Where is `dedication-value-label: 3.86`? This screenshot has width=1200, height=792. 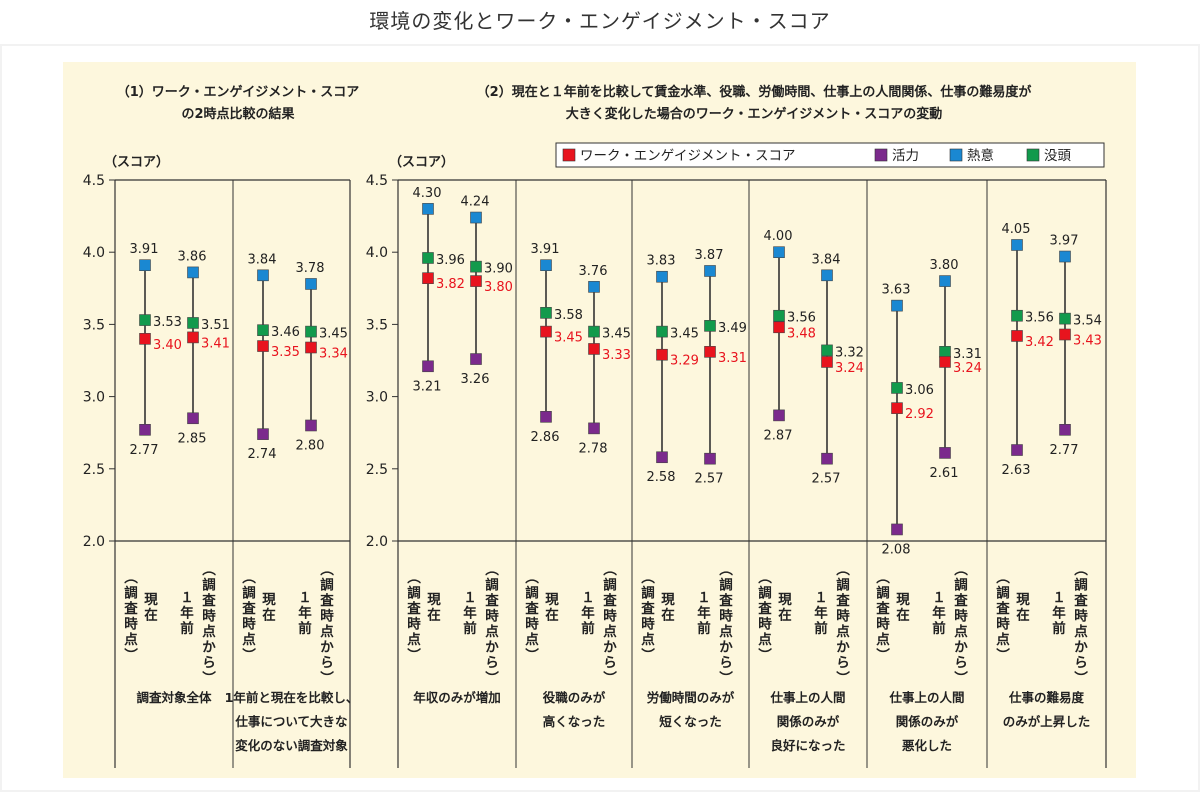
dedication-value-label: 3.86 is located at coordinates (192, 256).